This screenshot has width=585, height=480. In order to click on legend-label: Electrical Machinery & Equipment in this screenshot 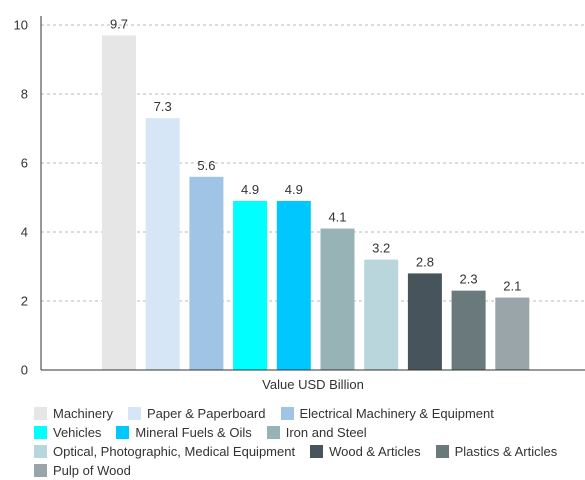, I will do `click(396, 413)`.